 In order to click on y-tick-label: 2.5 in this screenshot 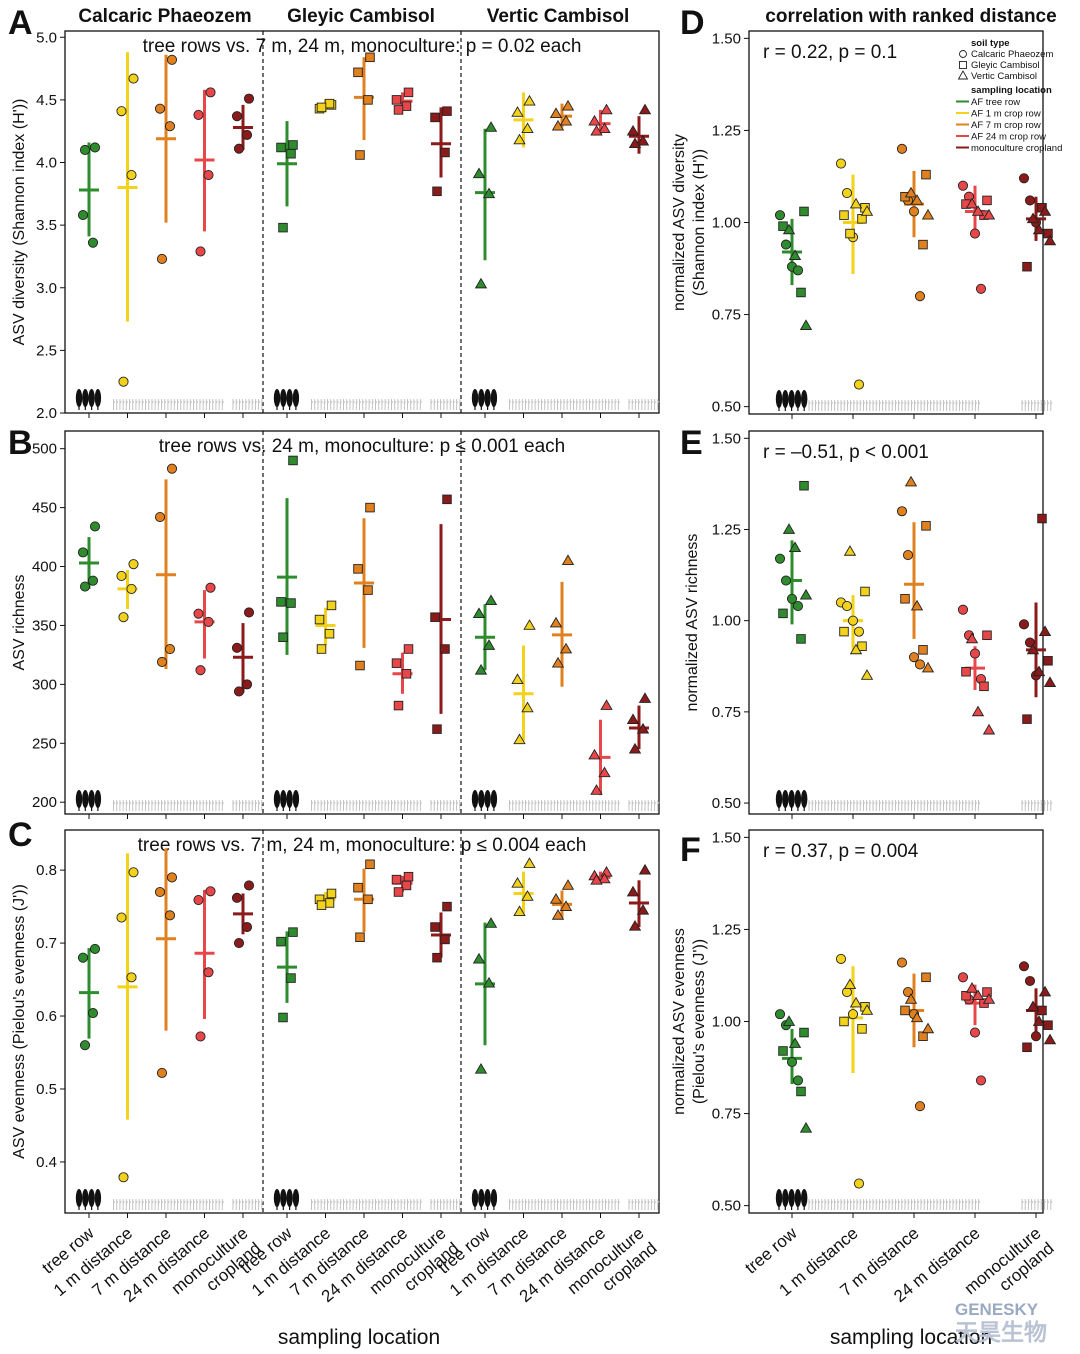, I will do `click(46, 350)`.